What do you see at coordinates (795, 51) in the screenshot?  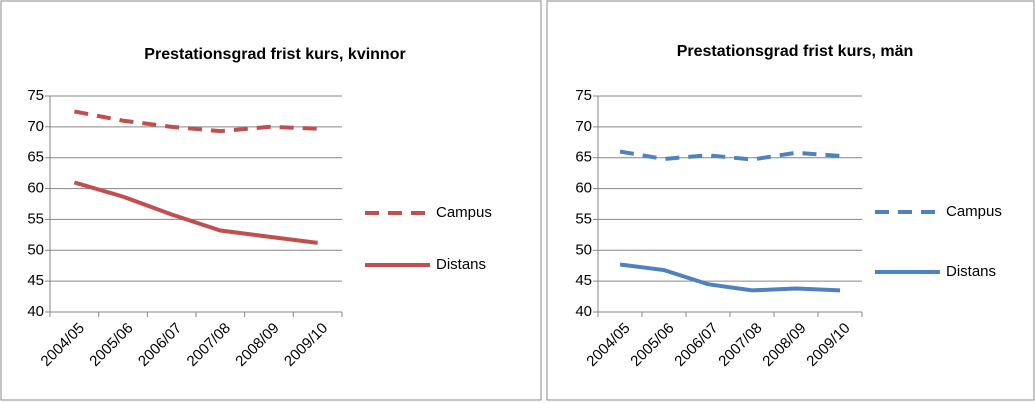 I see `chart-title: Prestationsgrad frist kurs, män` at bounding box center [795, 51].